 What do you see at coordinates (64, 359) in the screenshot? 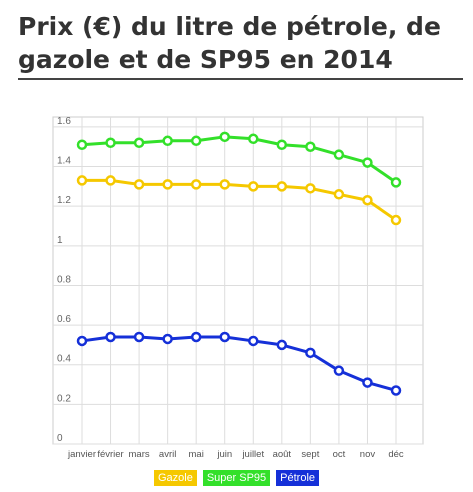
I see `y-tick-label: 0.4` at bounding box center [64, 359].